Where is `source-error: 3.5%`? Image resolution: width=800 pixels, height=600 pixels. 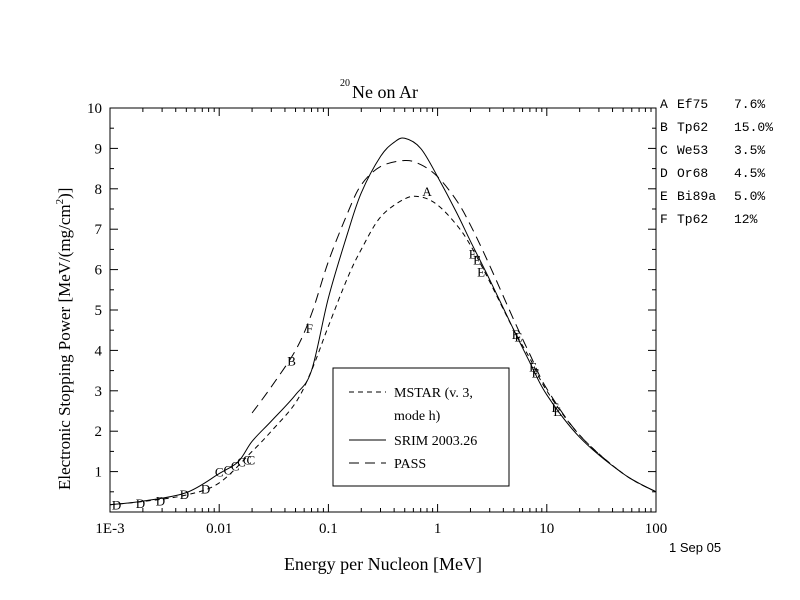
source-error: 3.5% is located at coordinates (749, 150).